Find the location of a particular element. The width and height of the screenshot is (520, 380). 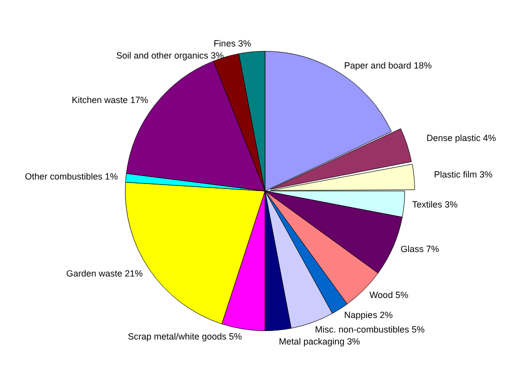

slice-label: Nappies 2% is located at coordinates (368, 315).